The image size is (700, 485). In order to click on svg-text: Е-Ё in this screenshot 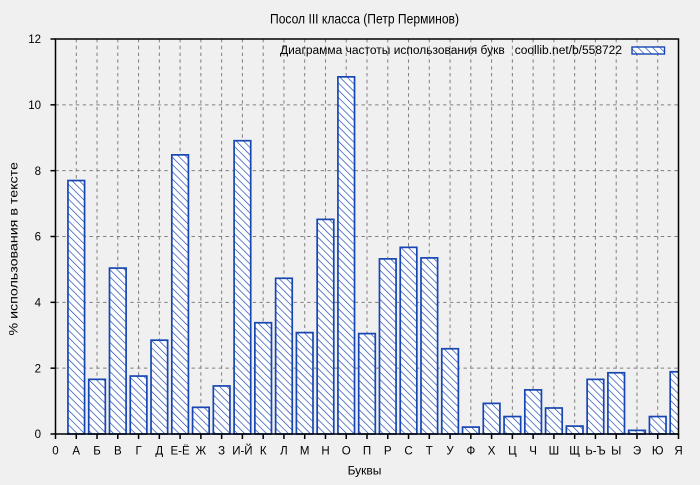, I will do `click(181, 451)`.